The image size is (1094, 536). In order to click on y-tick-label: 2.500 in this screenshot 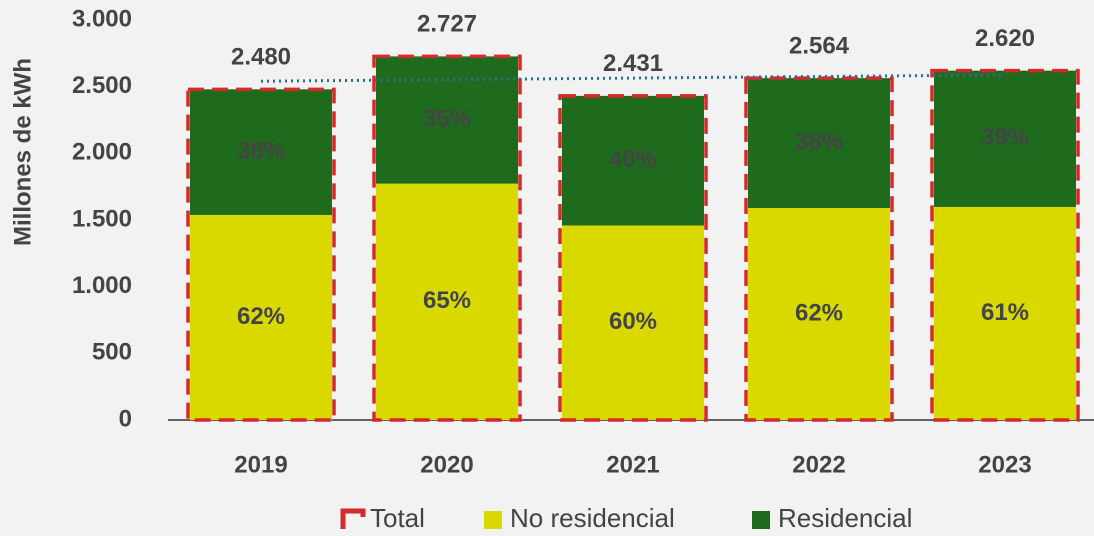, I will do `click(102, 85)`.